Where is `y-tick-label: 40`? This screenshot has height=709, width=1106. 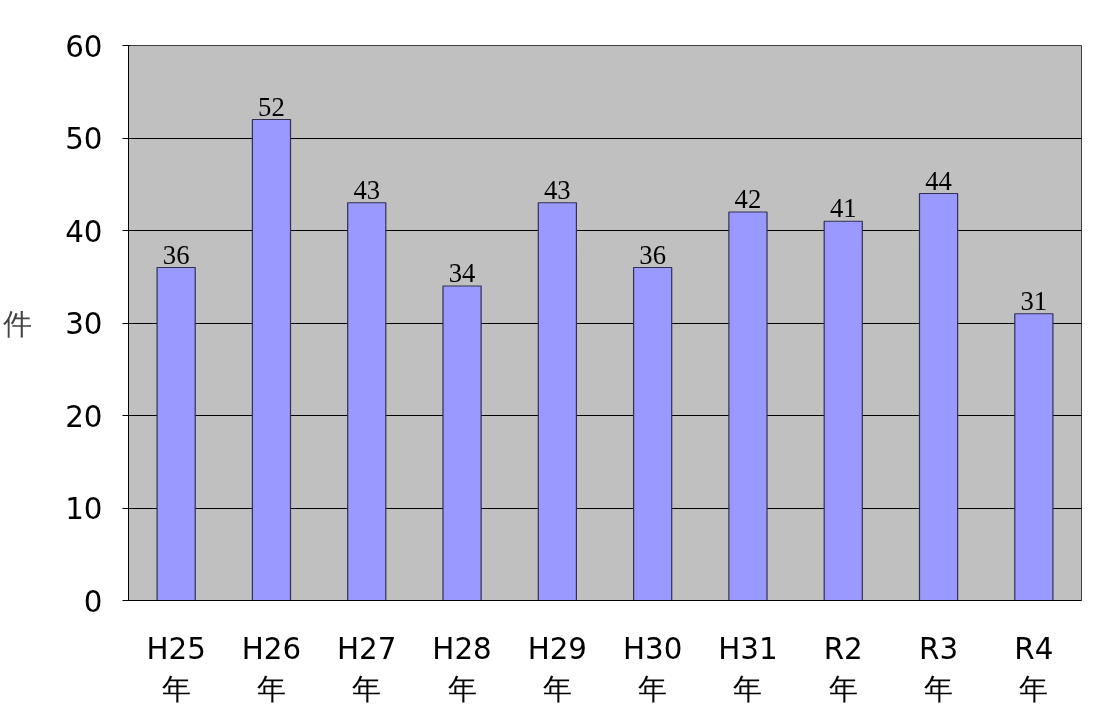 y-tick-label: 40 is located at coordinates (84, 231).